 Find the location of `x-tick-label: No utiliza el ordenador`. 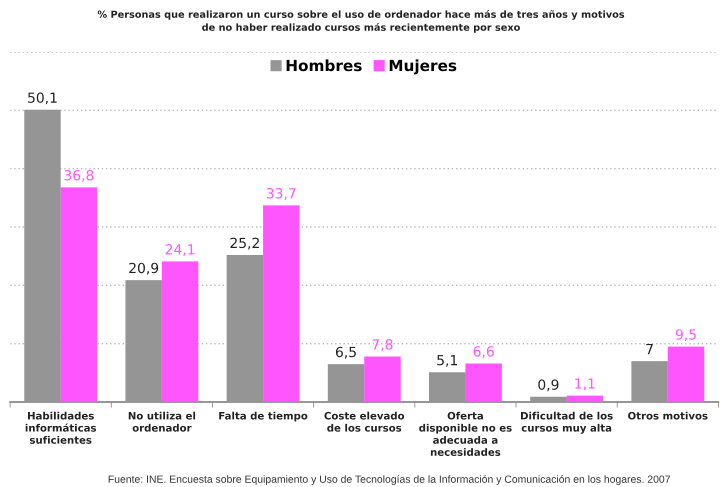

x-tick-label: No utiliza el ordenador is located at coordinates (162, 422).